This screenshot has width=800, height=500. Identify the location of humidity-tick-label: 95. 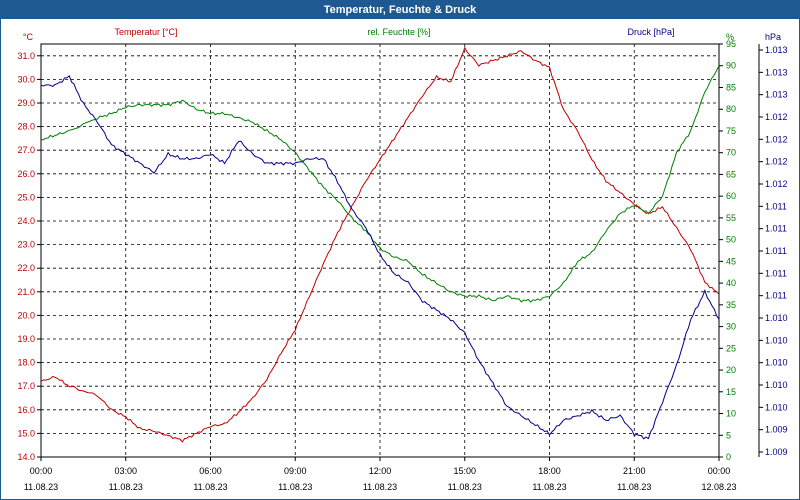
(731, 44).